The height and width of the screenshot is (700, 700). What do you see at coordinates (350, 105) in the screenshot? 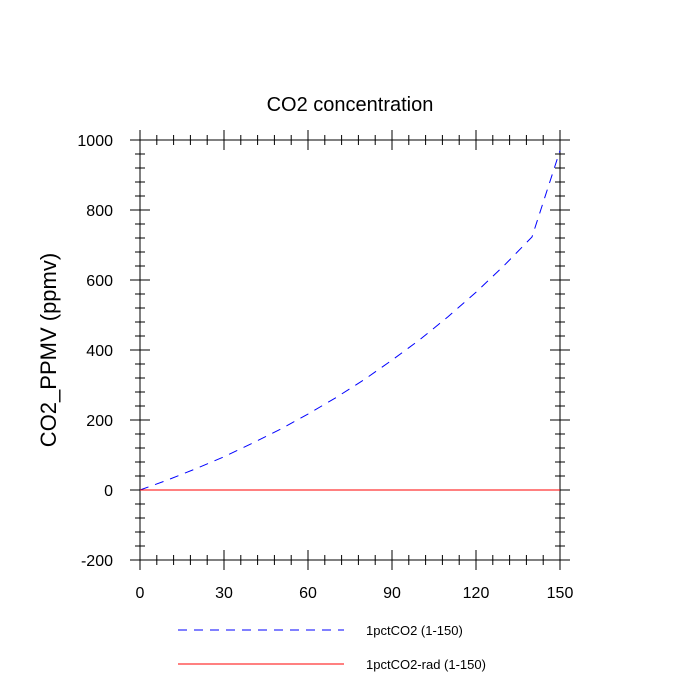
I see `chart-title: CO2 concentration` at bounding box center [350, 105].